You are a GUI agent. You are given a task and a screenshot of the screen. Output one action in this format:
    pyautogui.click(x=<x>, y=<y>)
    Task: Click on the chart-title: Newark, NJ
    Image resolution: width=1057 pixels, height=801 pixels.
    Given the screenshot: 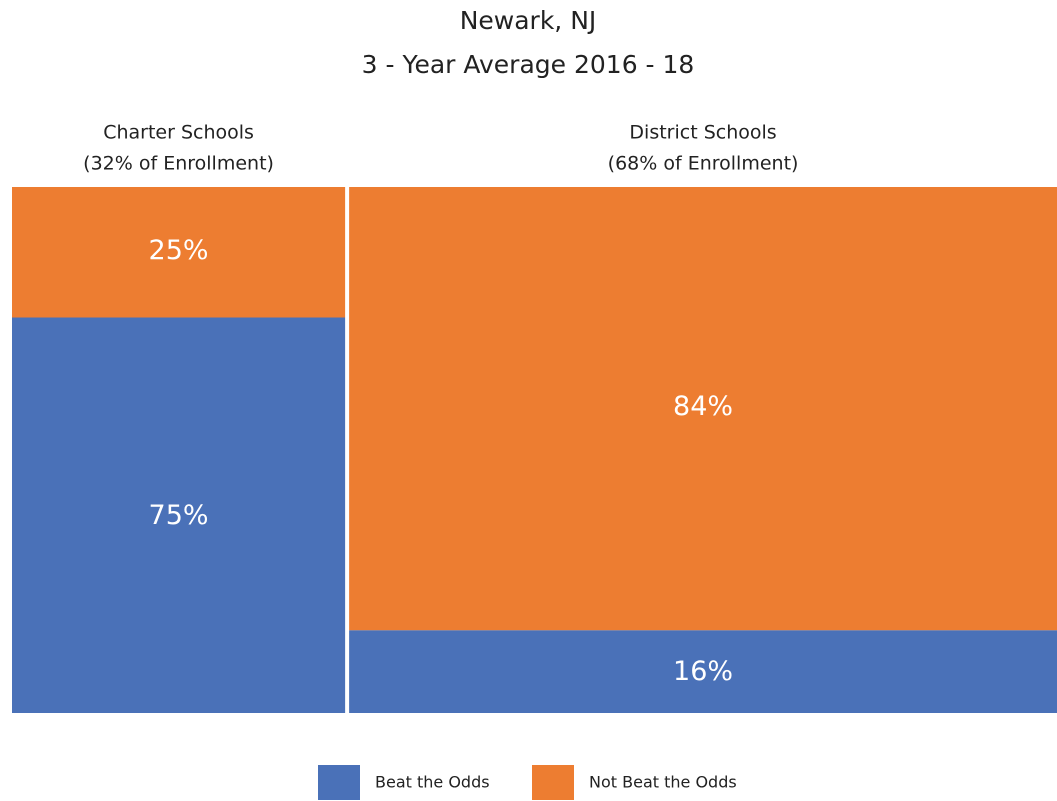 What is the action you would take?
    pyautogui.click(x=528, y=20)
    